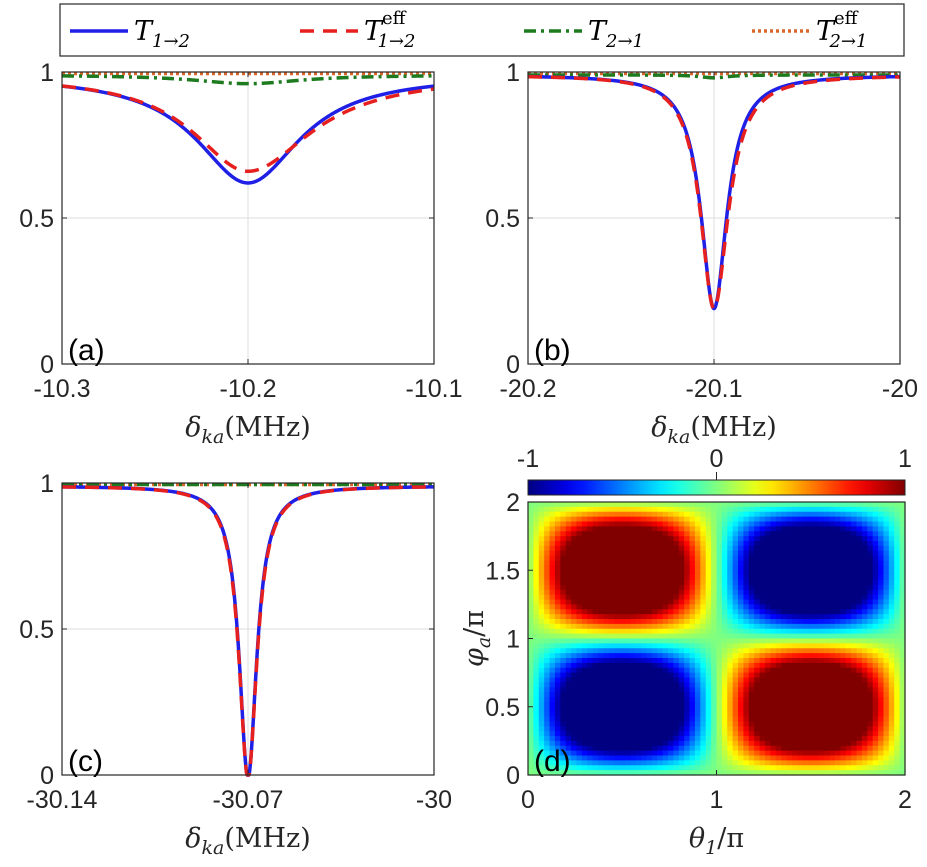 This screenshot has height=867, width=927. What do you see at coordinates (434, 389) in the screenshot?
I see `x-tick-label: -10.1` at bounding box center [434, 389].